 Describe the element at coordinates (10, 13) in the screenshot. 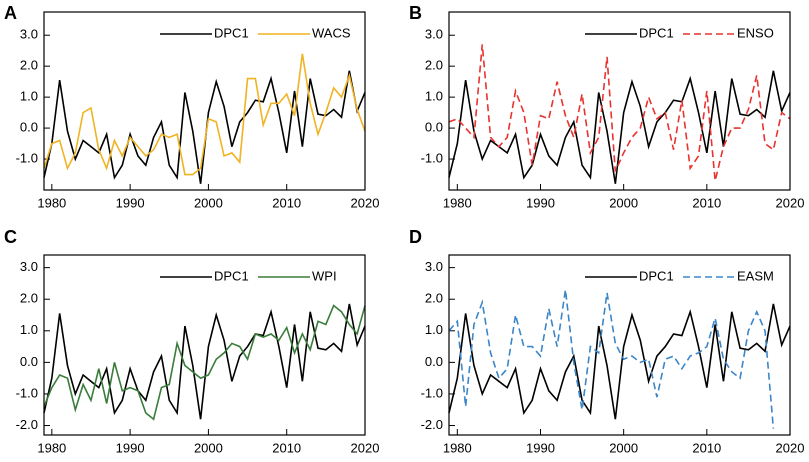

I see `panel-label: A` at that location.